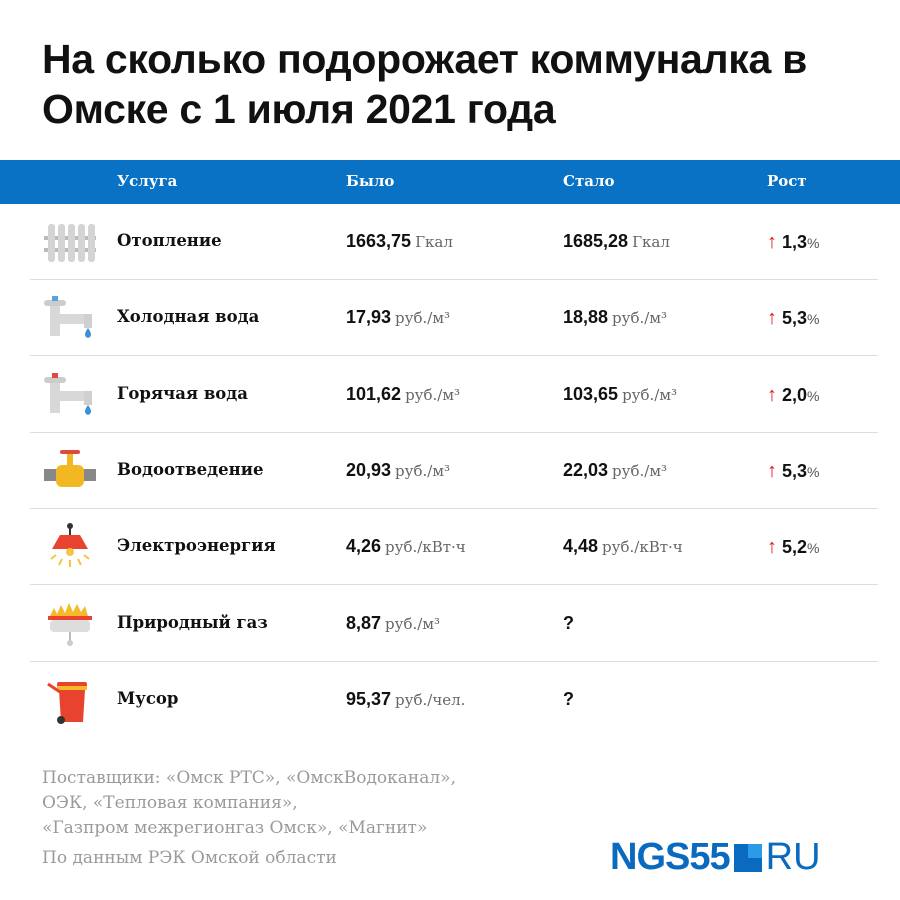 The width and height of the screenshot is (900, 900). Describe the element at coordinates (747, 857) in the screenshot. I see `logo-square-icon` at that location.